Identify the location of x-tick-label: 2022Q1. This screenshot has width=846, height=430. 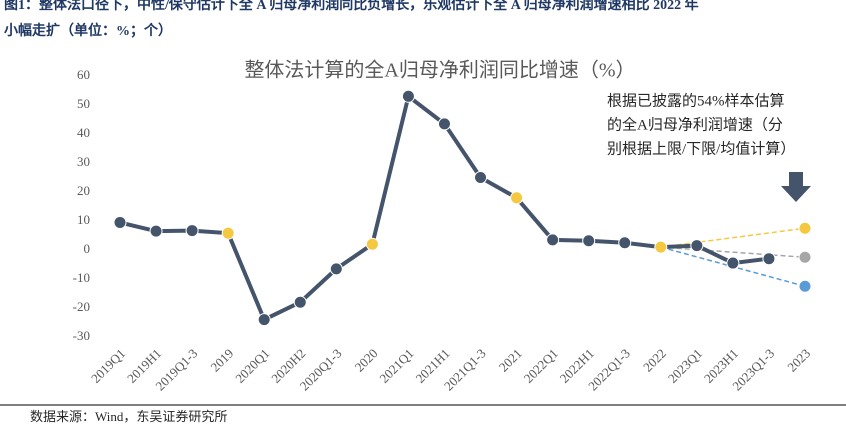
(541, 366).